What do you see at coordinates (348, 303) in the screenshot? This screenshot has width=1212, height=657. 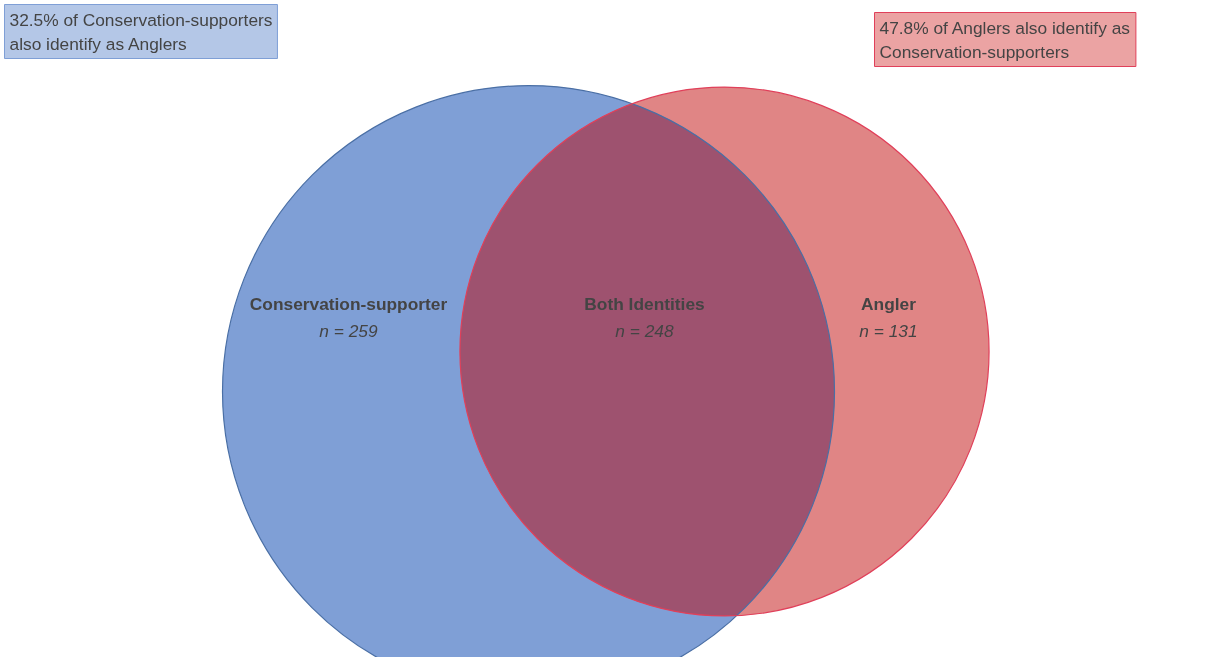 I see `category-label: Conservation-supporter` at bounding box center [348, 303].